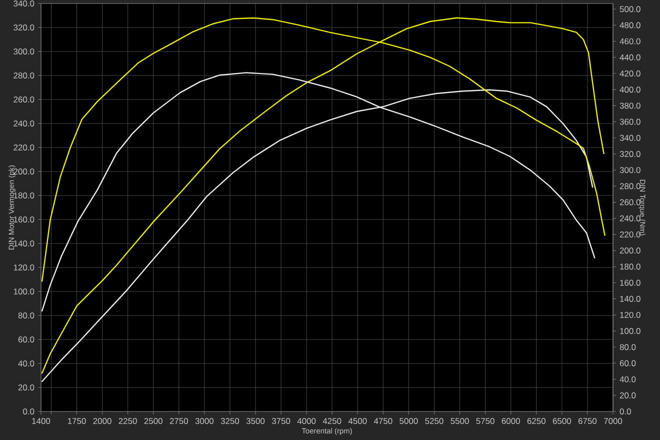  Describe the element at coordinates (24, 75) in the screenshot. I see `y-tick-label: 280.0` at that location.